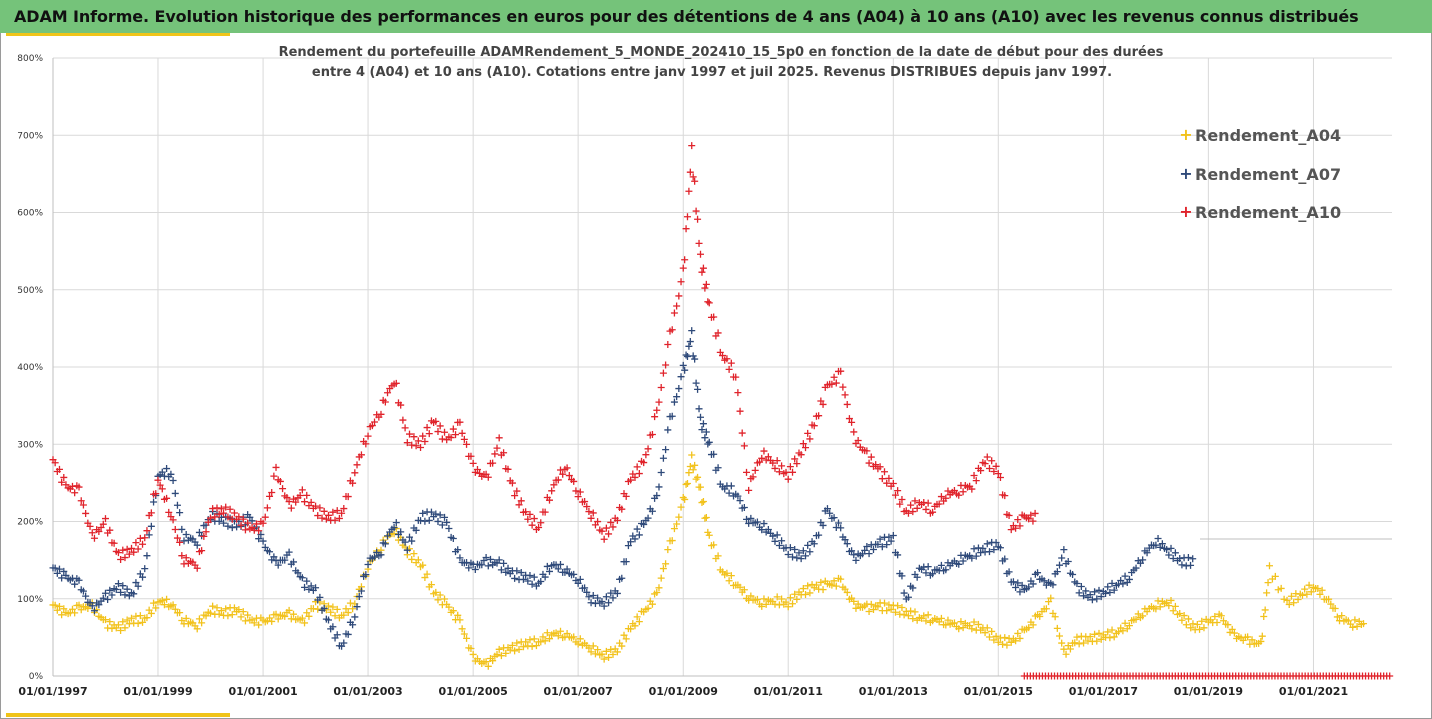  I want to click on legend-label-a10: Rendement_A10, so click(1268, 212).